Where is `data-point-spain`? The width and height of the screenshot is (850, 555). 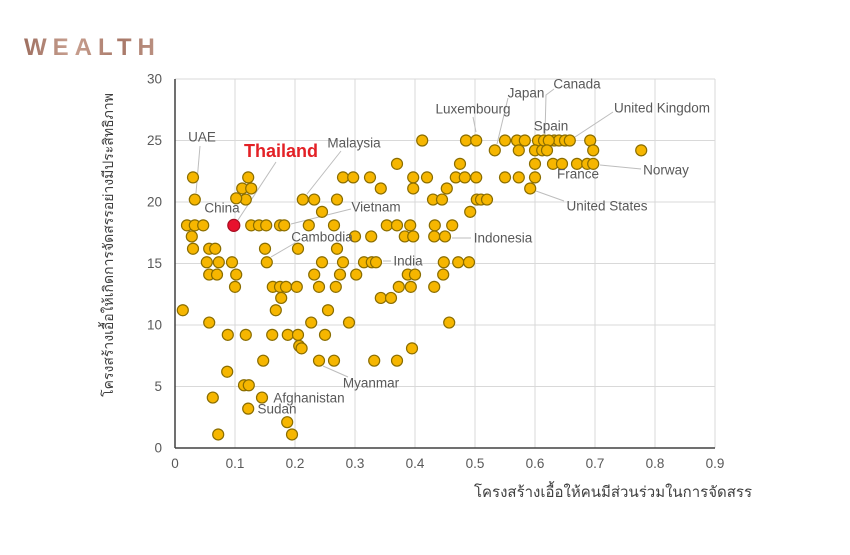
data-point-spain is located at coordinates (548, 140).